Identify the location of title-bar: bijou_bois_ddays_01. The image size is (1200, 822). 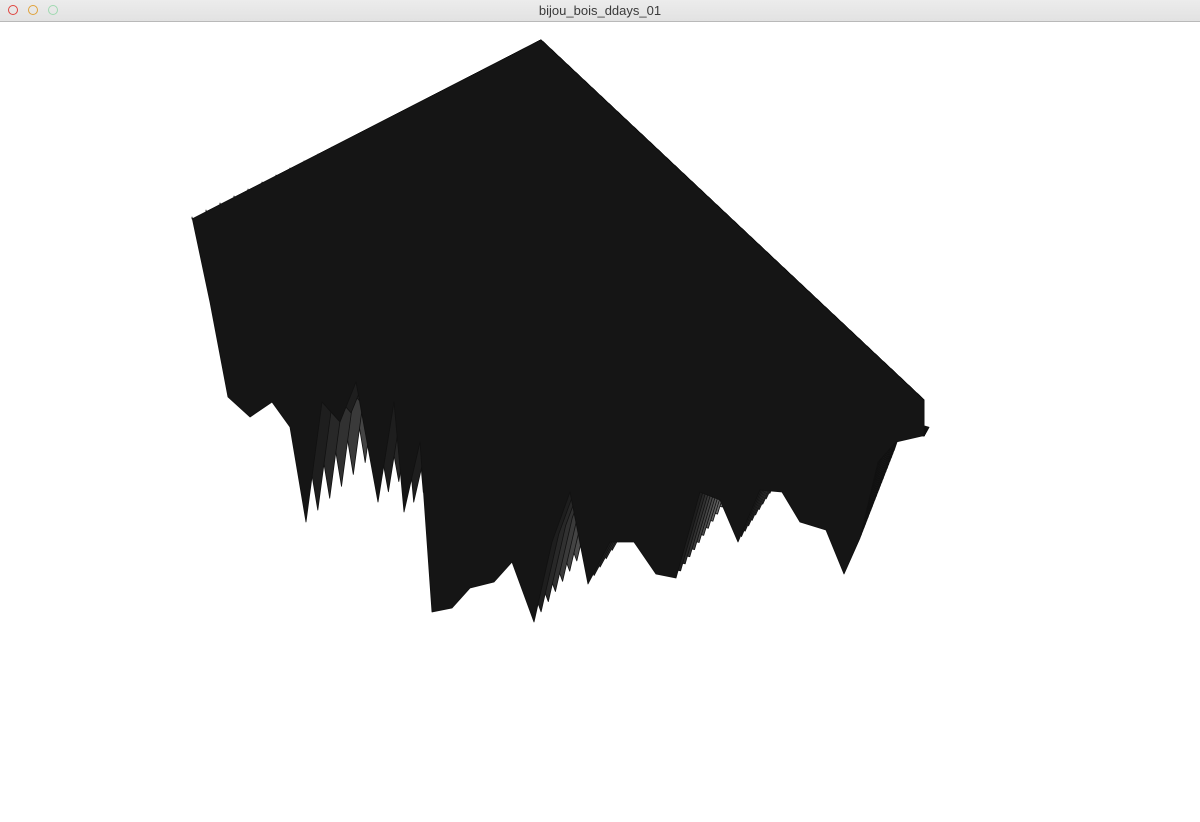
(600, 11).